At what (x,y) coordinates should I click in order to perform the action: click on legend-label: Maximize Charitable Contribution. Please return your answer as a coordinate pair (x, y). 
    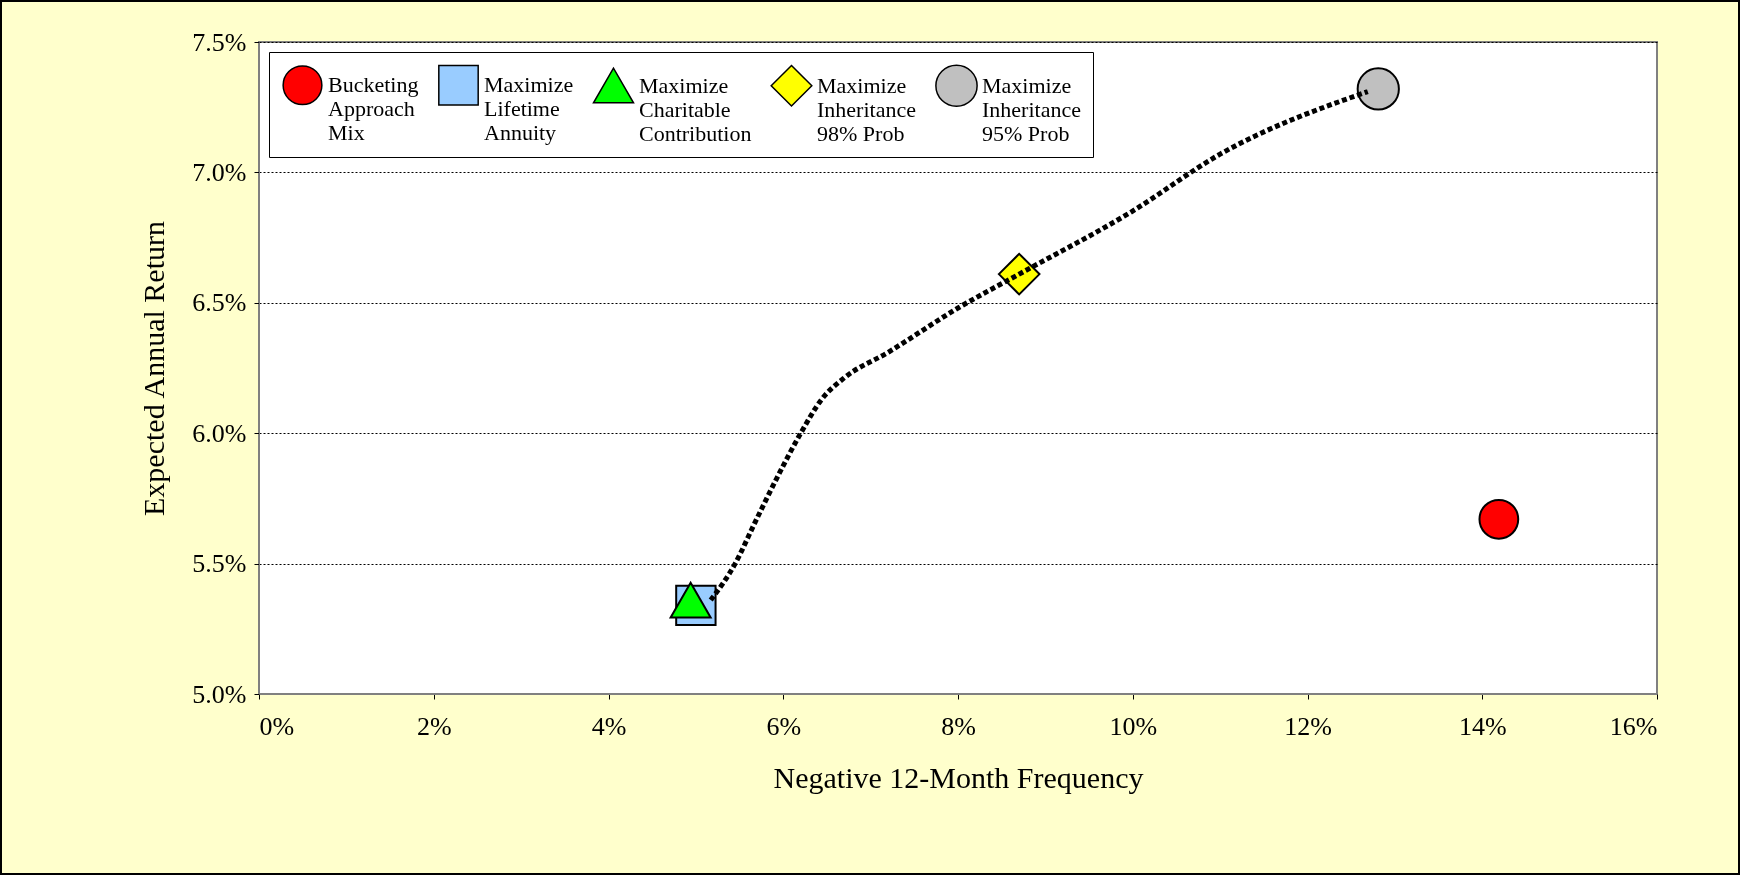
    Looking at the image, I should click on (695, 109).